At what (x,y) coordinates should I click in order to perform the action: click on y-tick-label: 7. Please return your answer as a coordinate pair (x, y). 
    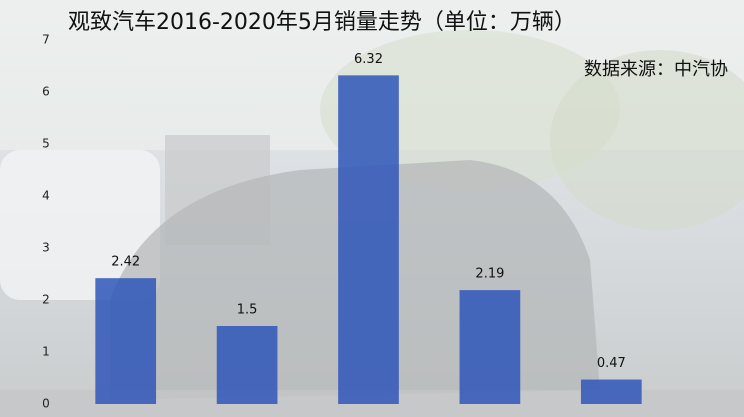
    Looking at the image, I should click on (46, 40).